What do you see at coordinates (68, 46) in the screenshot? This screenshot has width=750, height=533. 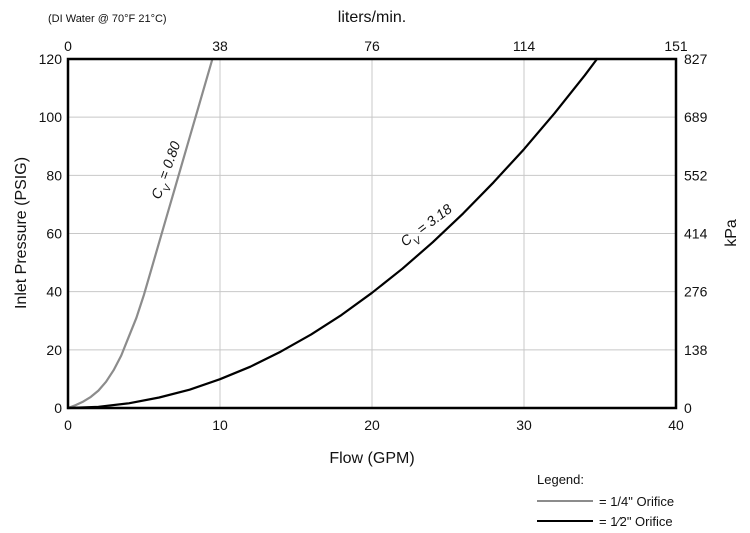 I see `top-x-tick-label: 0` at bounding box center [68, 46].